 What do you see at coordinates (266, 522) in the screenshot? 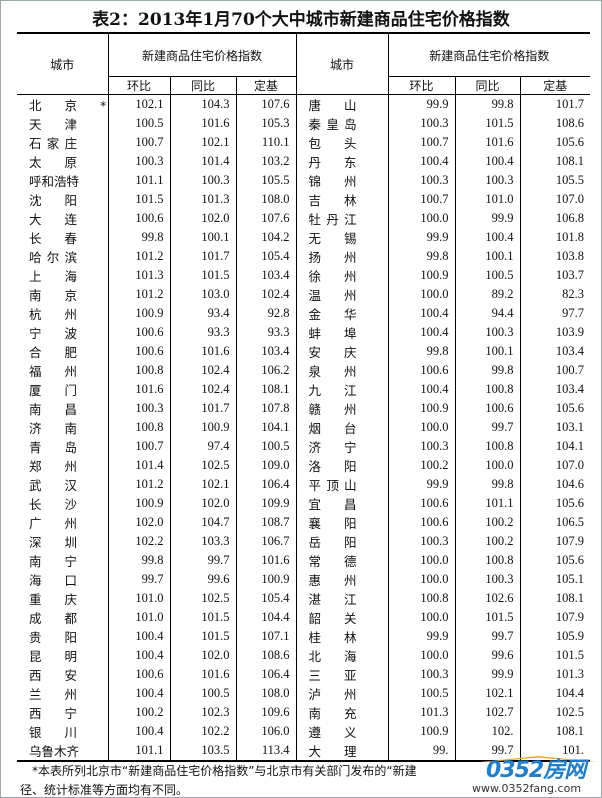
I see `base-value: 108.7` at bounding box center [266, 522].